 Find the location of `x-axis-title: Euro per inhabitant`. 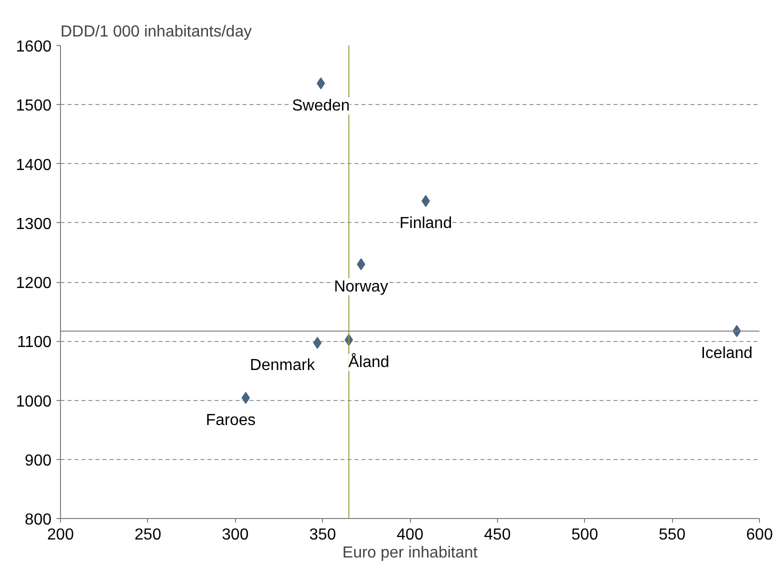

x-axis-title: Euro per inhabitant is located at coordinates (410, 553).